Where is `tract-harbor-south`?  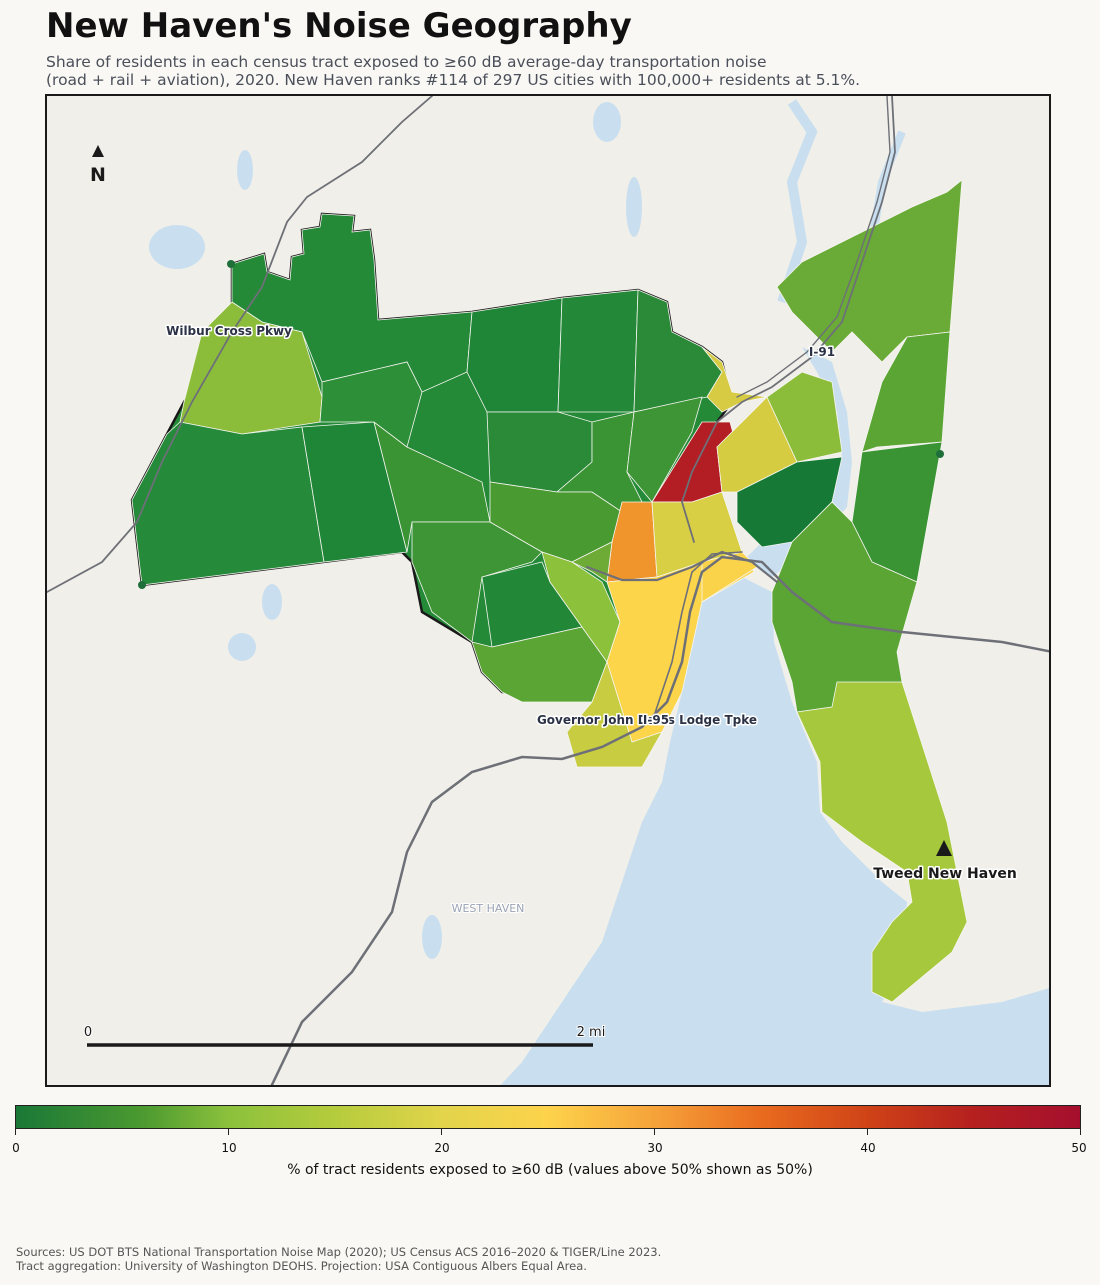
tract-harbor-south is located at coordinates (614, 714).